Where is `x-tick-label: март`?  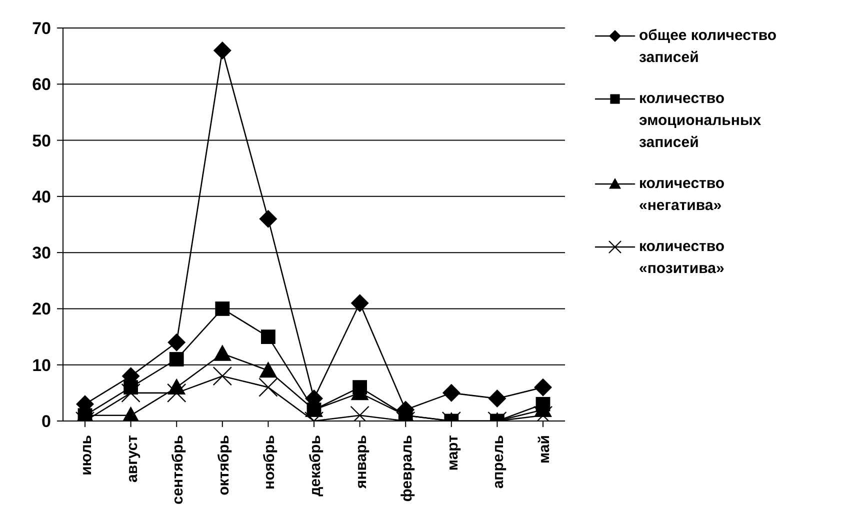
x-tick-label: март is located at coordinates (453, 453).